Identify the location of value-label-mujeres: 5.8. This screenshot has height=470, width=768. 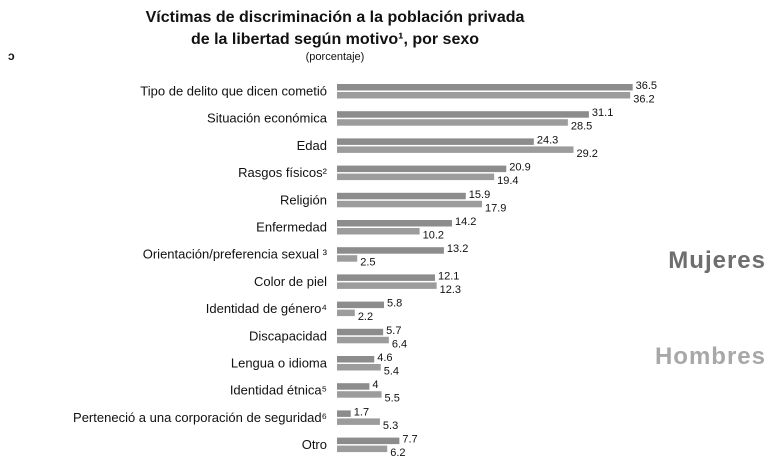
(394, 304).